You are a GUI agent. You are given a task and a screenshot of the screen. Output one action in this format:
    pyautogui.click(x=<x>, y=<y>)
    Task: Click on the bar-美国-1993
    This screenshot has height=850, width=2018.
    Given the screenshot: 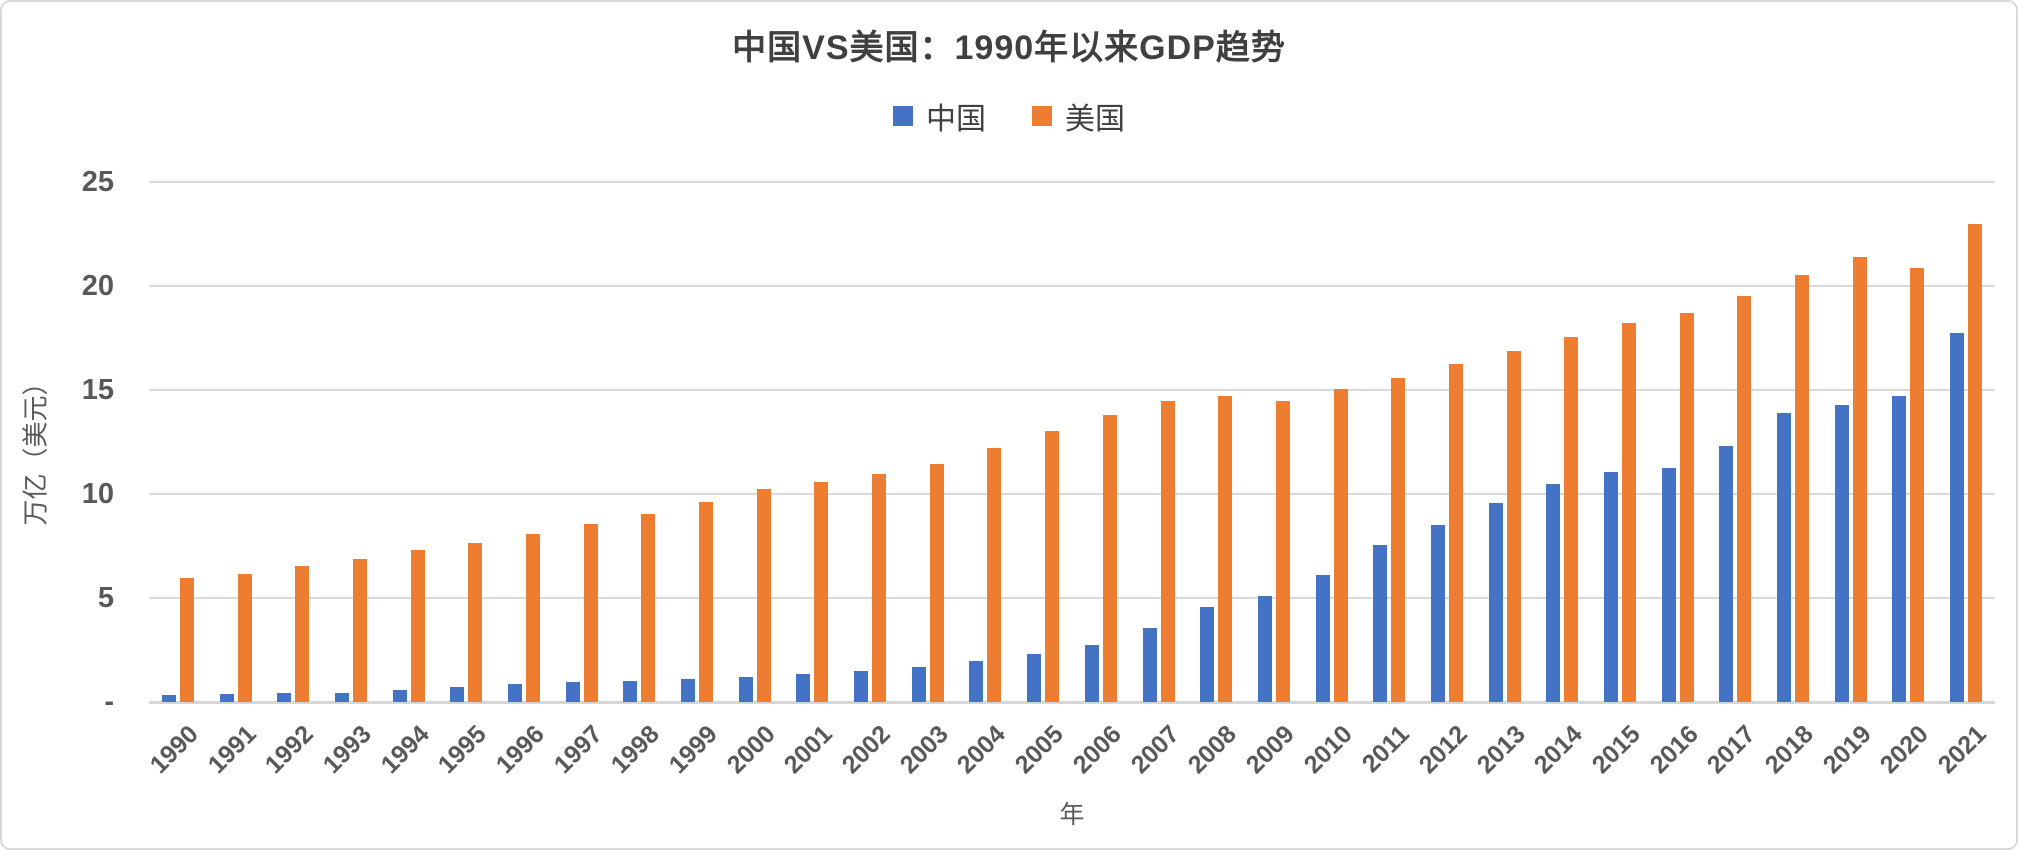 What is the action you would take?
    pyautogui.click(x=359, y=630)
    